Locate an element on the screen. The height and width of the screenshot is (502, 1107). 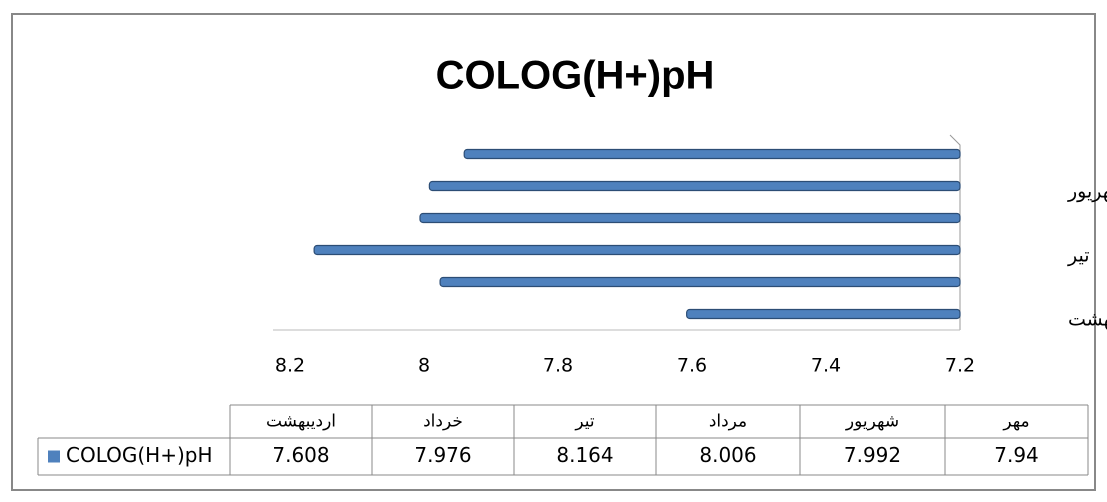
table-header: اردیبهشت is located at coordinates (301, 422).